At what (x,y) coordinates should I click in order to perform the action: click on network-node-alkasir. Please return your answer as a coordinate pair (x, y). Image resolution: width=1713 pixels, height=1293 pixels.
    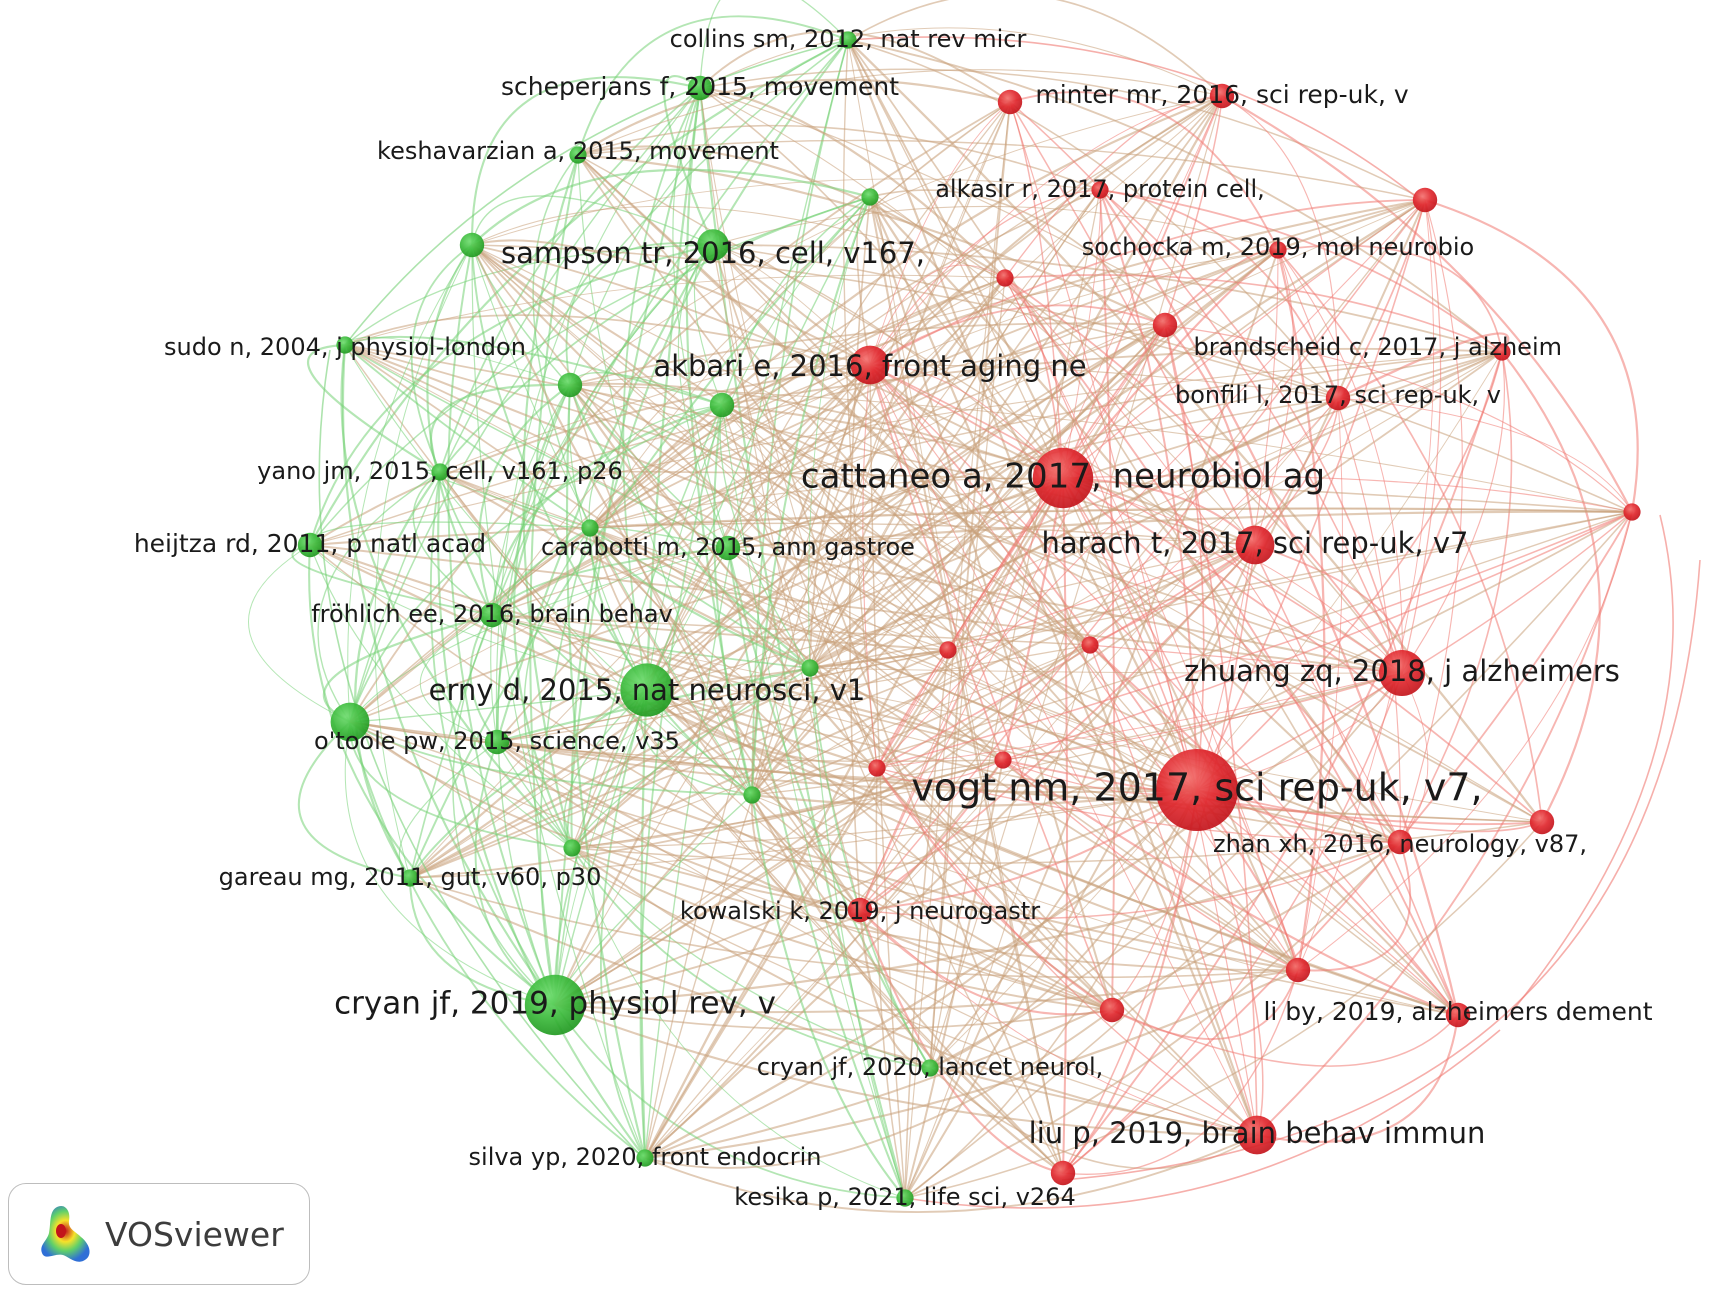
    Looking at the image, I should click on (1100, 190).